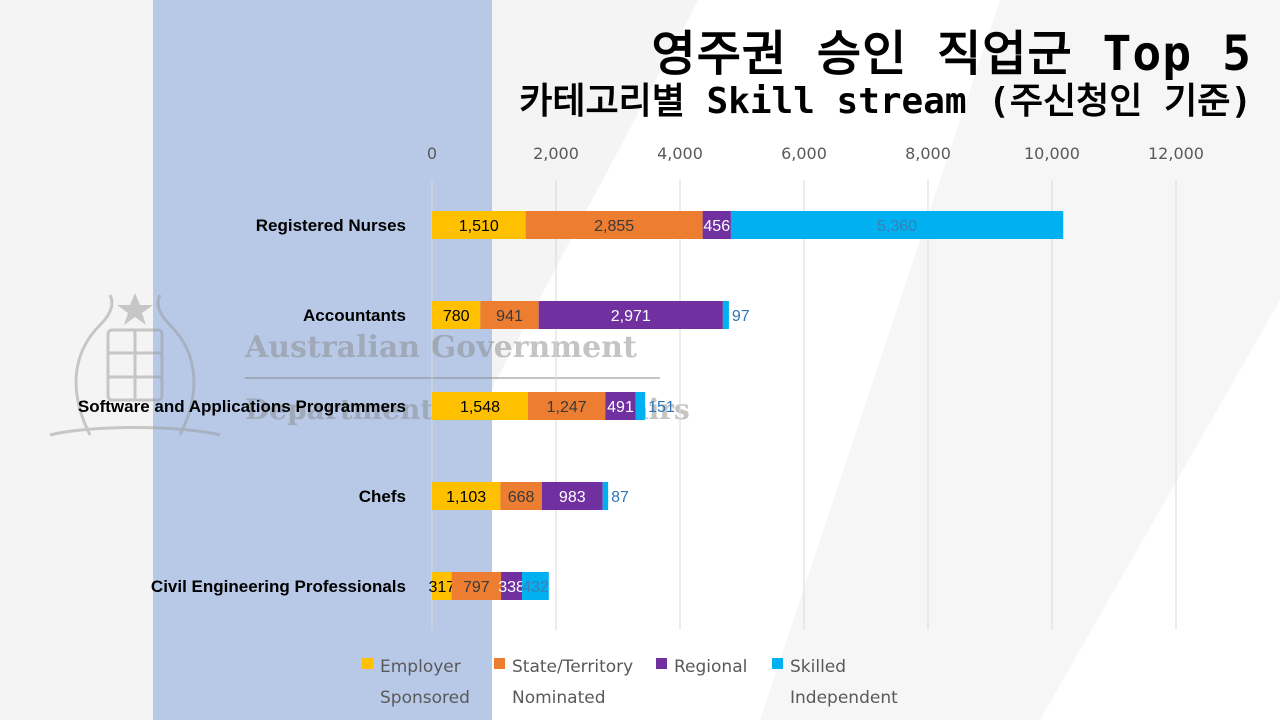  Describe the element at coordinates (620, 497) in the screenshot. I see `data-label: 87` at that location.